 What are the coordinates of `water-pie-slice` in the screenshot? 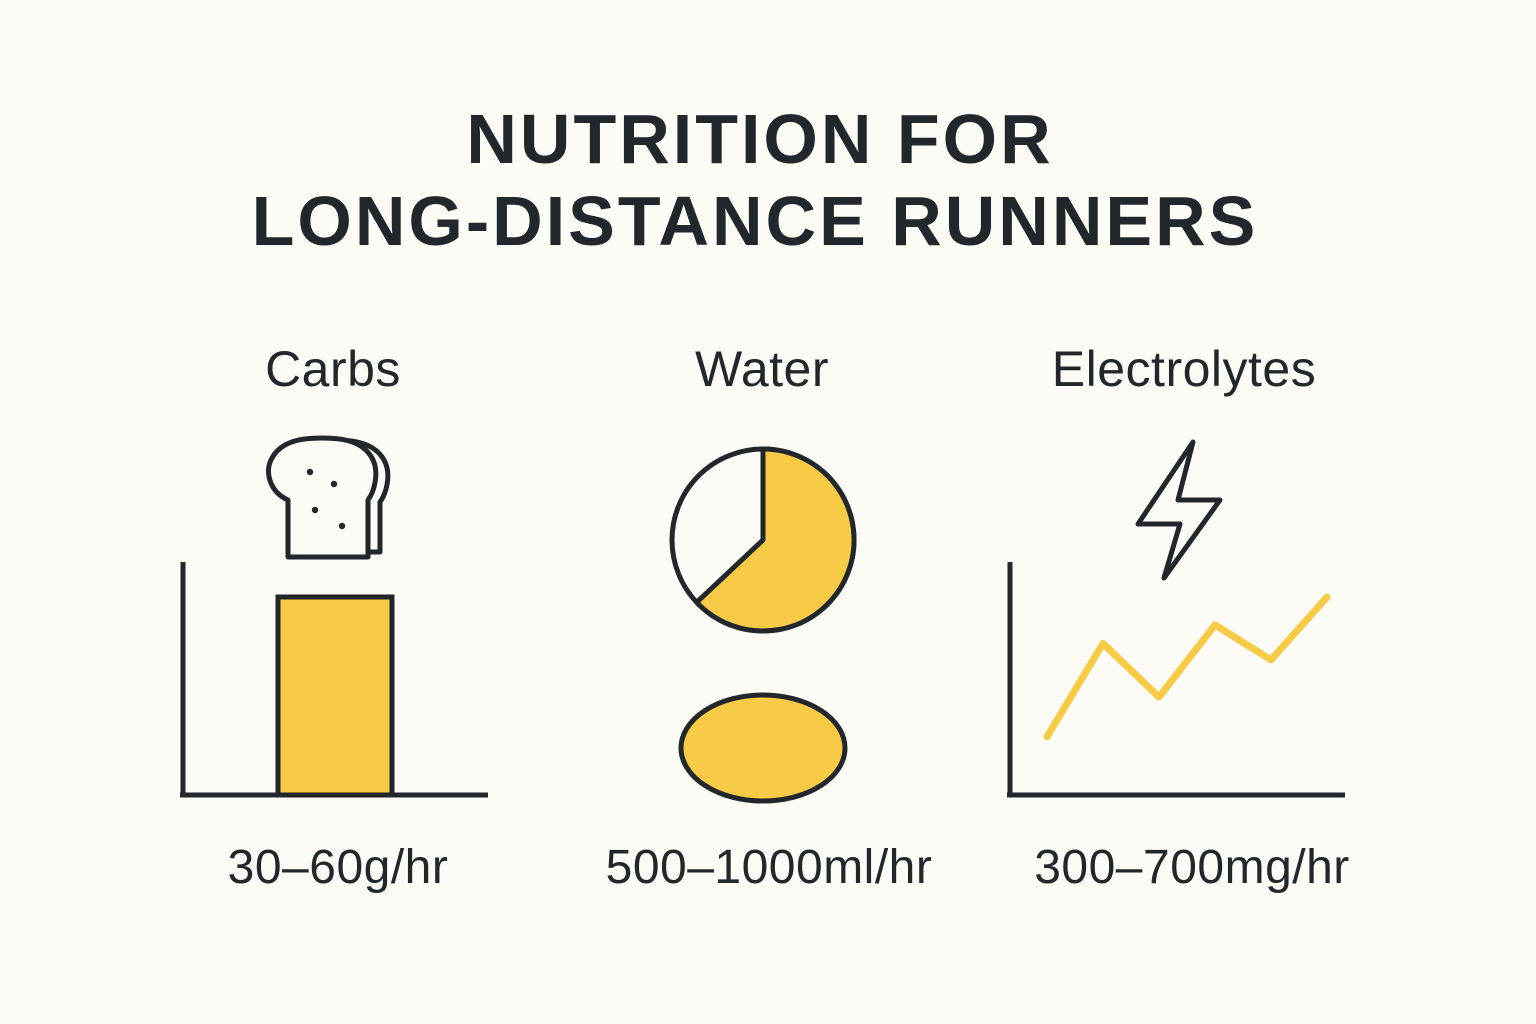 It's located at (775, 540).